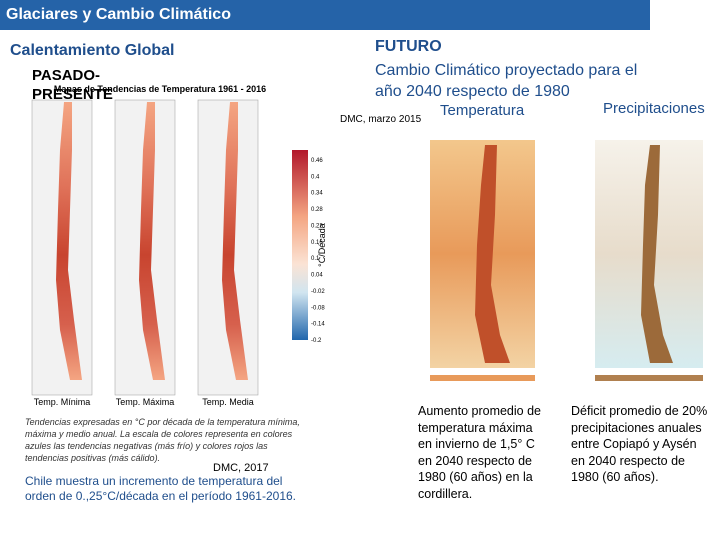  I want to click on colorbar-label: 0.1, so click(315, 259).